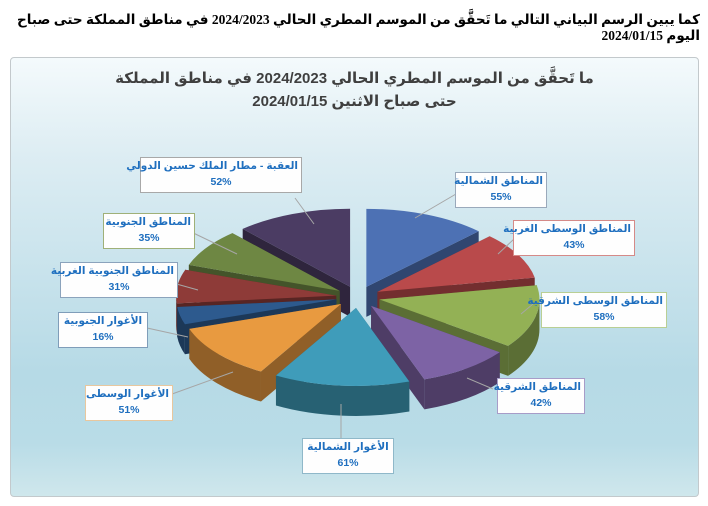  I want to click on region-name: الأغوار الجنوبية, so click(103, 321).